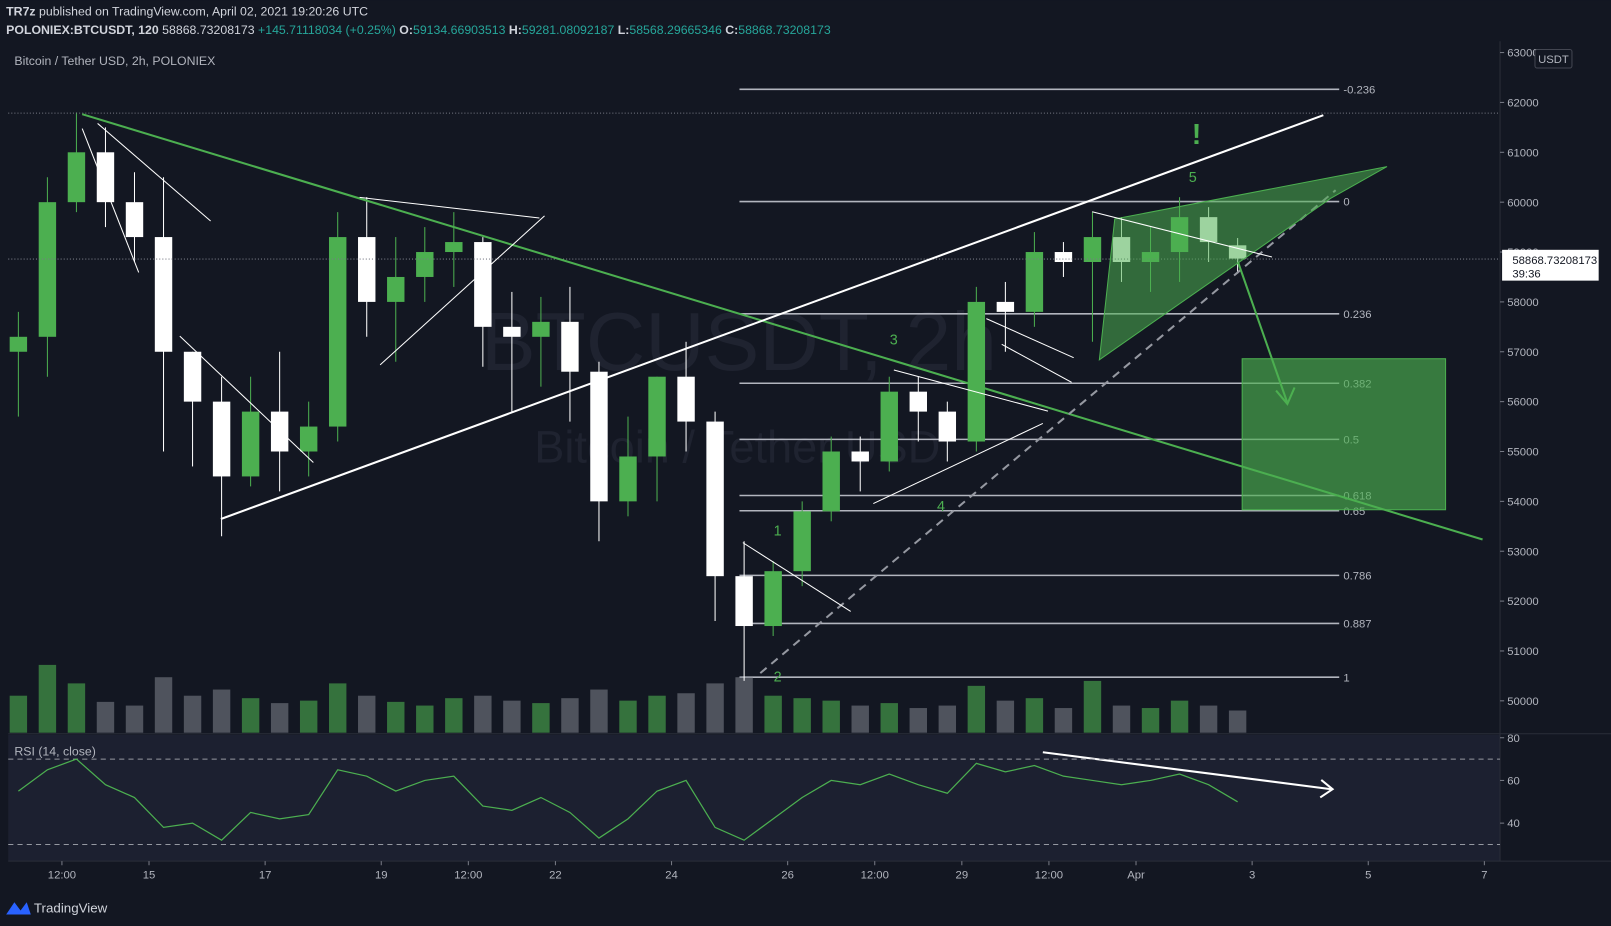  Describe the element at coordinates (1522, 552) in the screenshot. I see `y-tick-label: 53000` at that location.